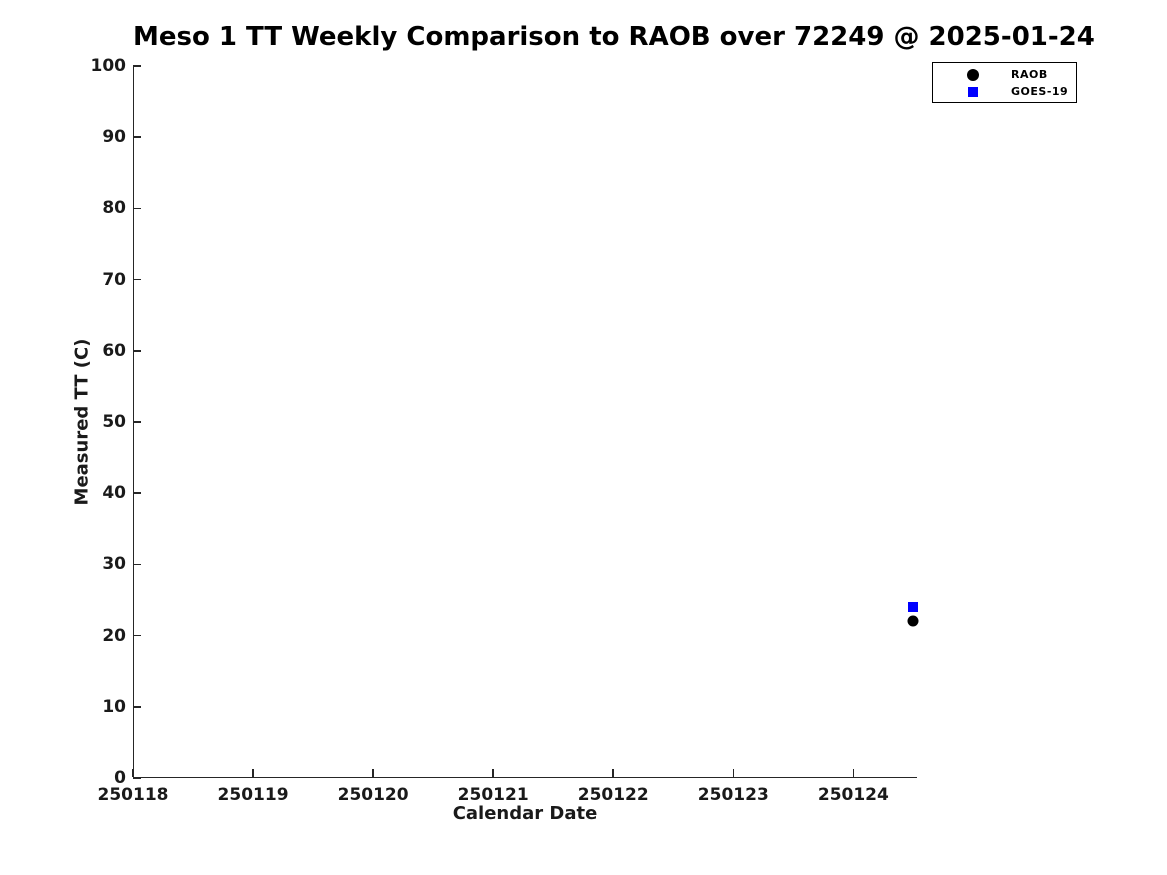 This screenshot has width=1167, height=875. I want to click on x-tick-label: 250124, so click(853, 795).